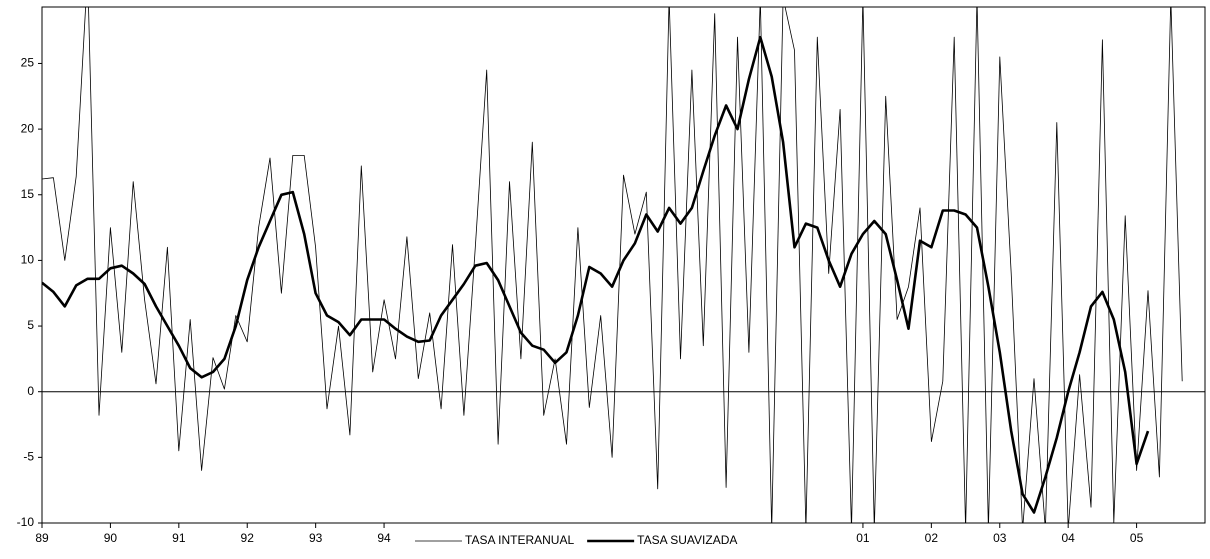 The width and height of the screenshot is (1210, 559). What do you see at coordinates (1068, 538) in the screenshot?
I see `x-tick-label: 04` at bounding box center [1068, 538].